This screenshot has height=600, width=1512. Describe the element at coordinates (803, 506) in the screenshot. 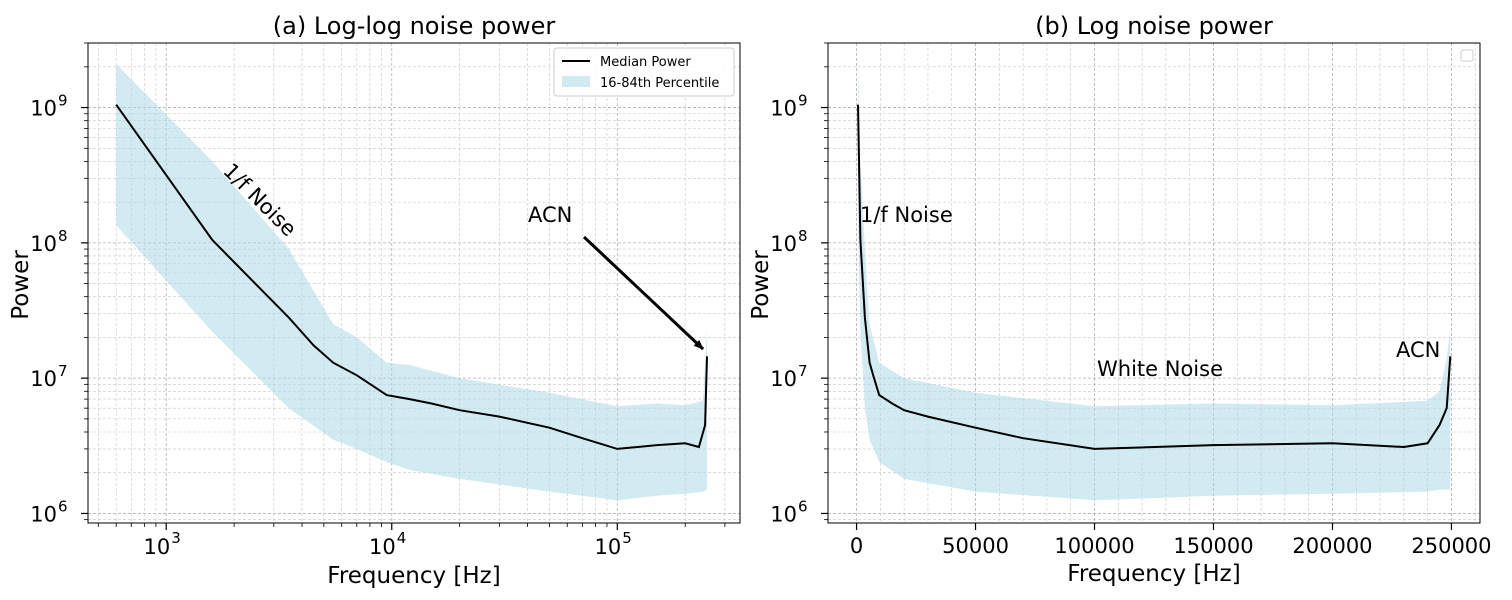

I see `panel-b-ytick-exponent: 6` at that location.